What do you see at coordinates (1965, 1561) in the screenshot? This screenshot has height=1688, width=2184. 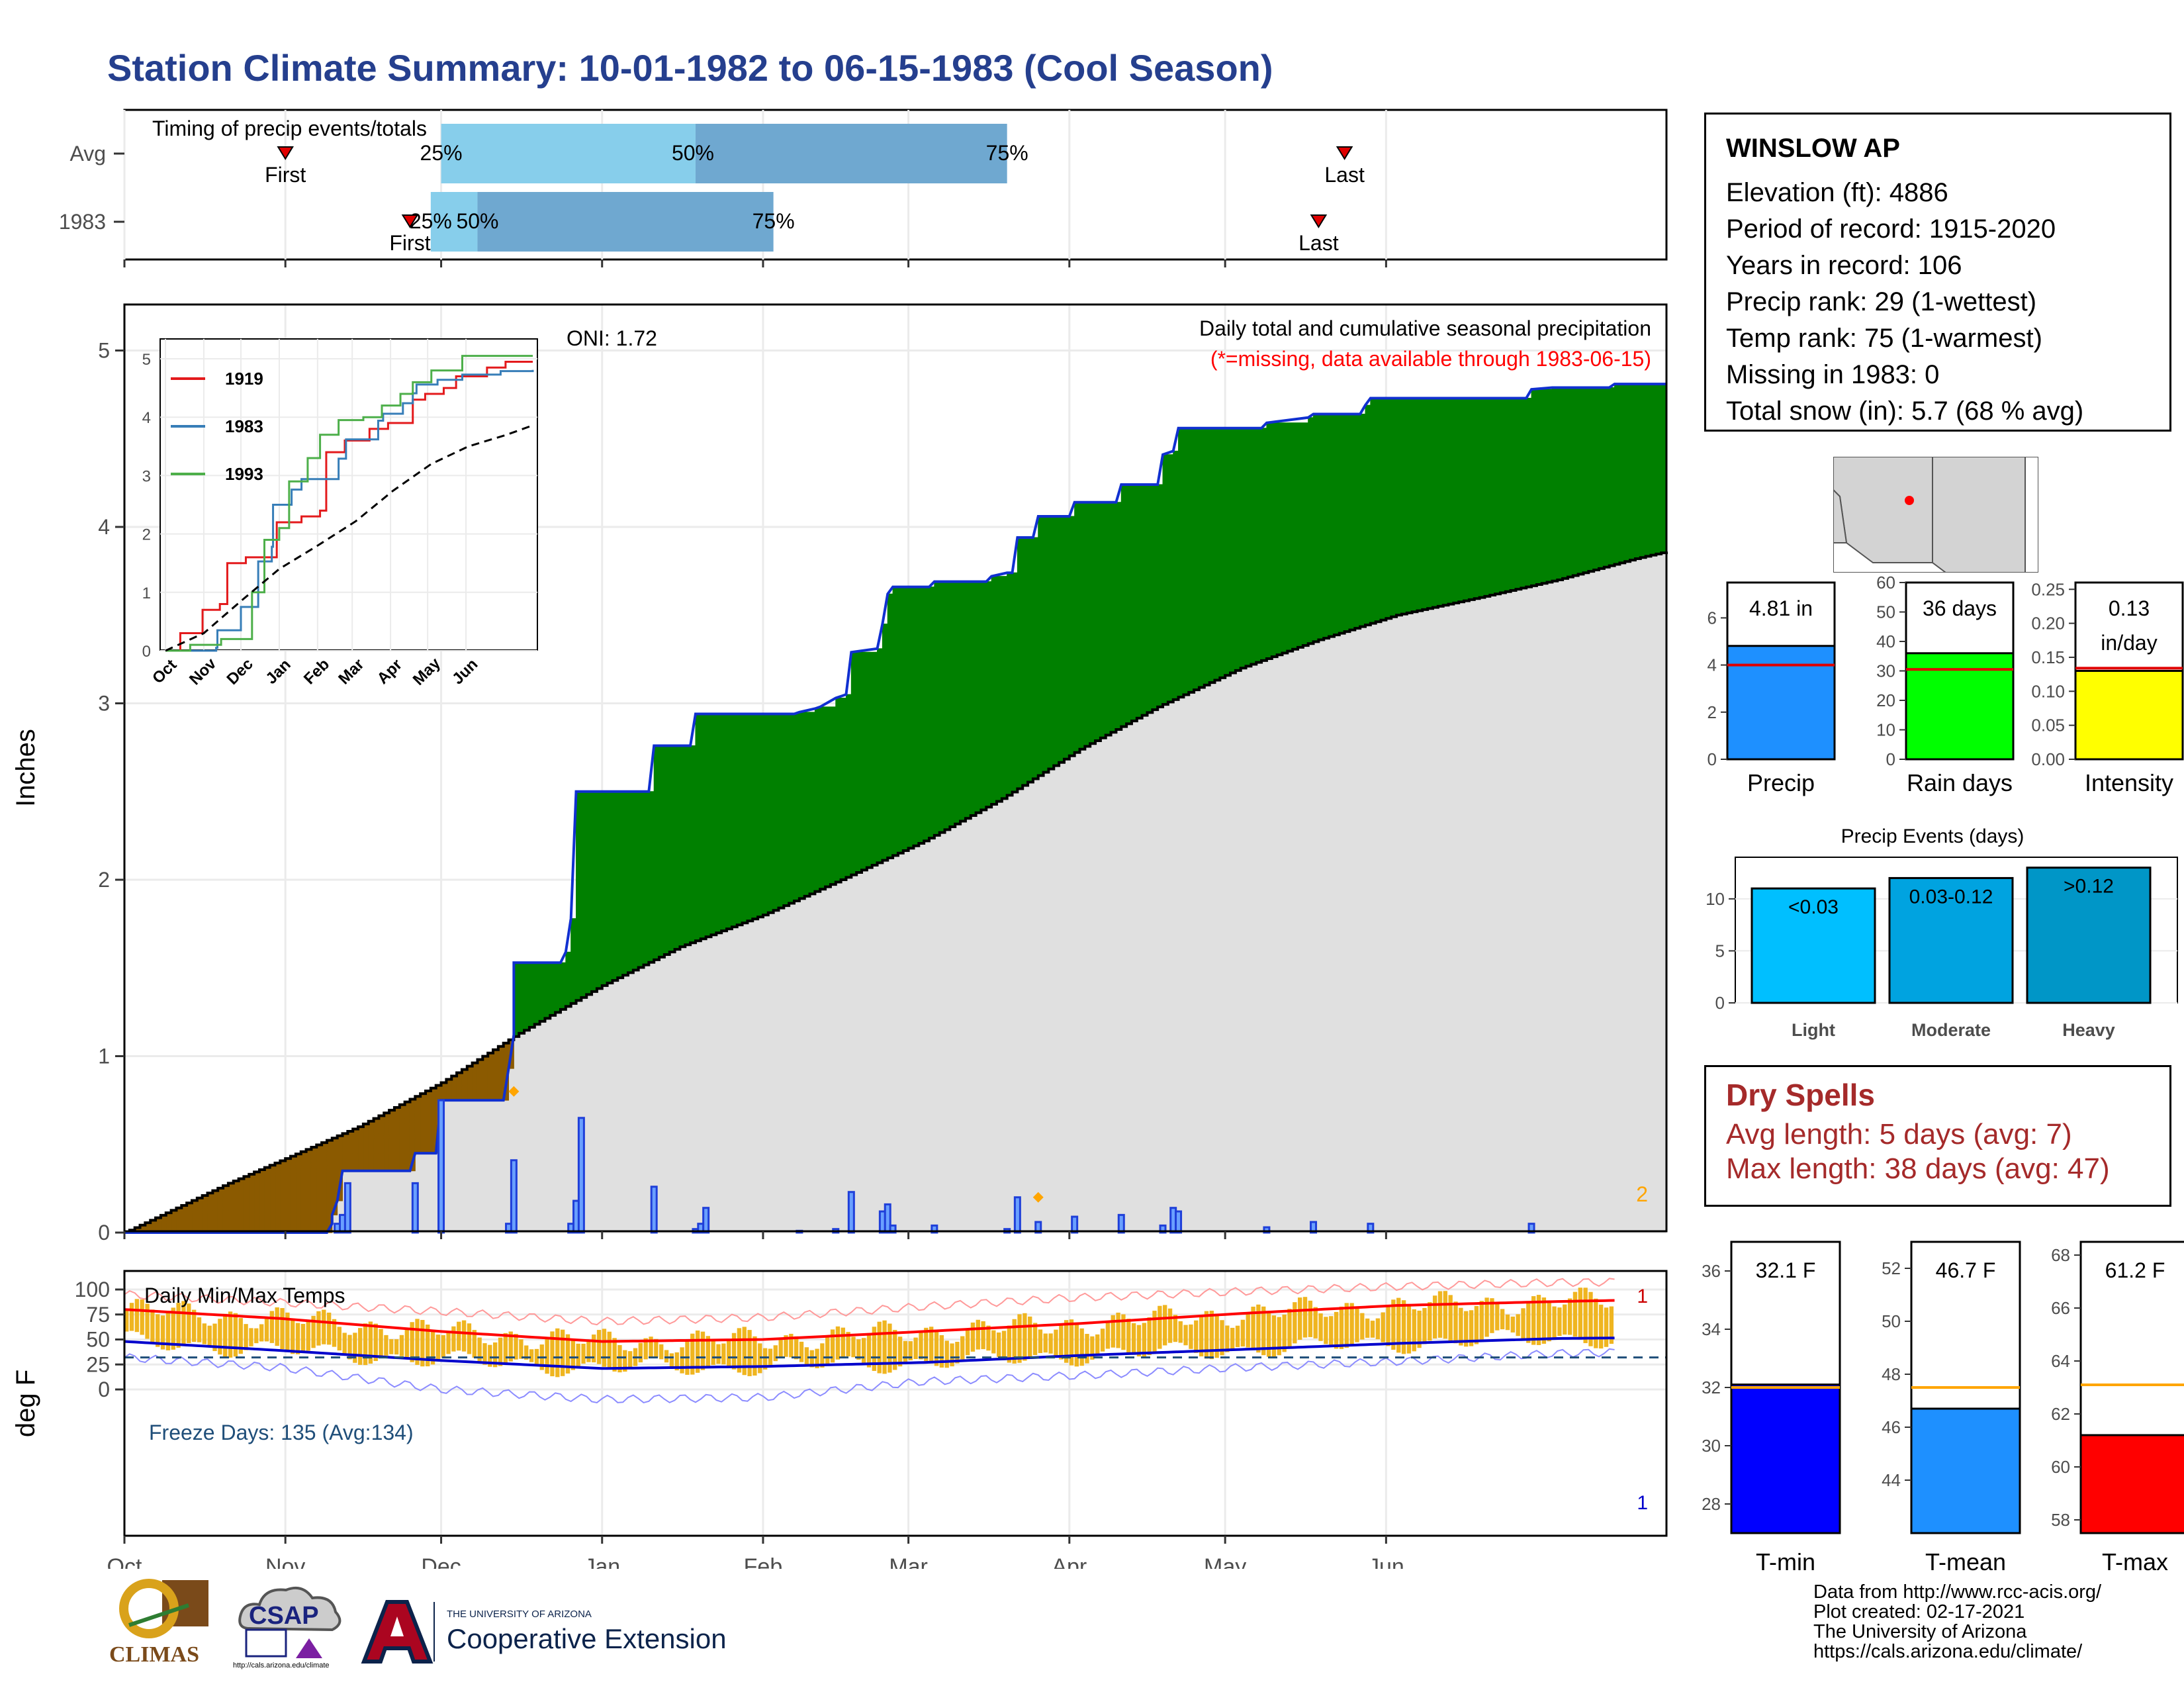 I see `summary-axis-label: T-mean` at bounding box center [1965, 1561].